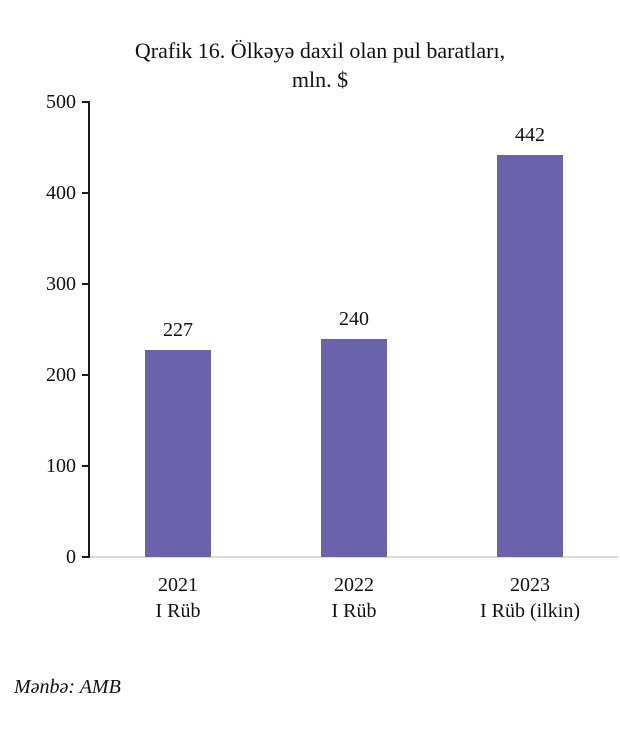 This screenshot has width=620, height=734. Describe the element at coordinates (530, 598) in the screenshot. I see `x-axis-label: 2023 I Rüb (ilkin)` at that location.